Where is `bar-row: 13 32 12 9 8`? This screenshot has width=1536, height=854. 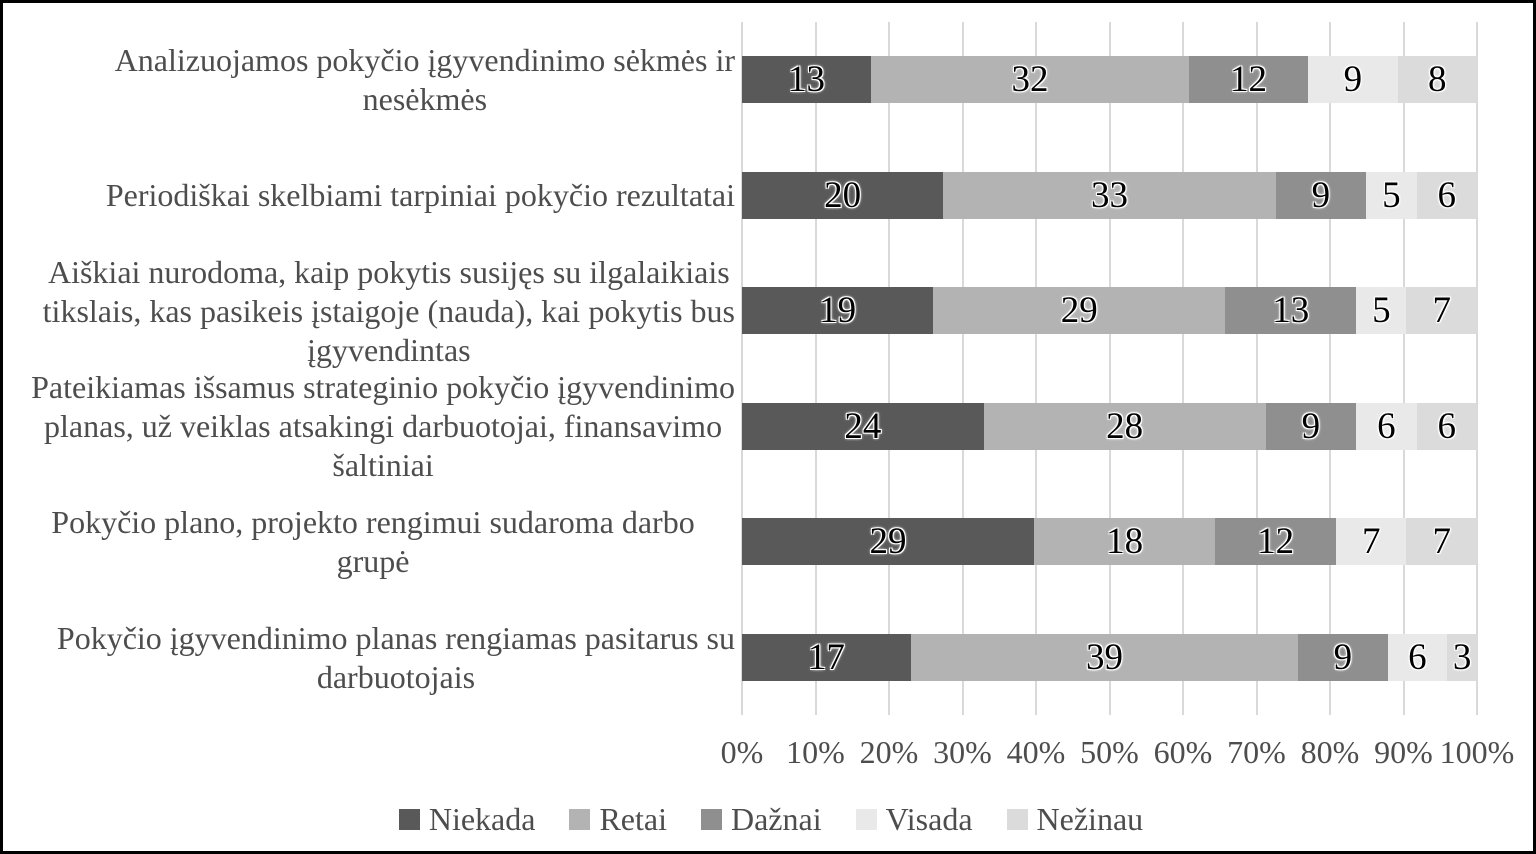
bar-row: 13 32 12 9 8 is located at coordinates (1109, 79).